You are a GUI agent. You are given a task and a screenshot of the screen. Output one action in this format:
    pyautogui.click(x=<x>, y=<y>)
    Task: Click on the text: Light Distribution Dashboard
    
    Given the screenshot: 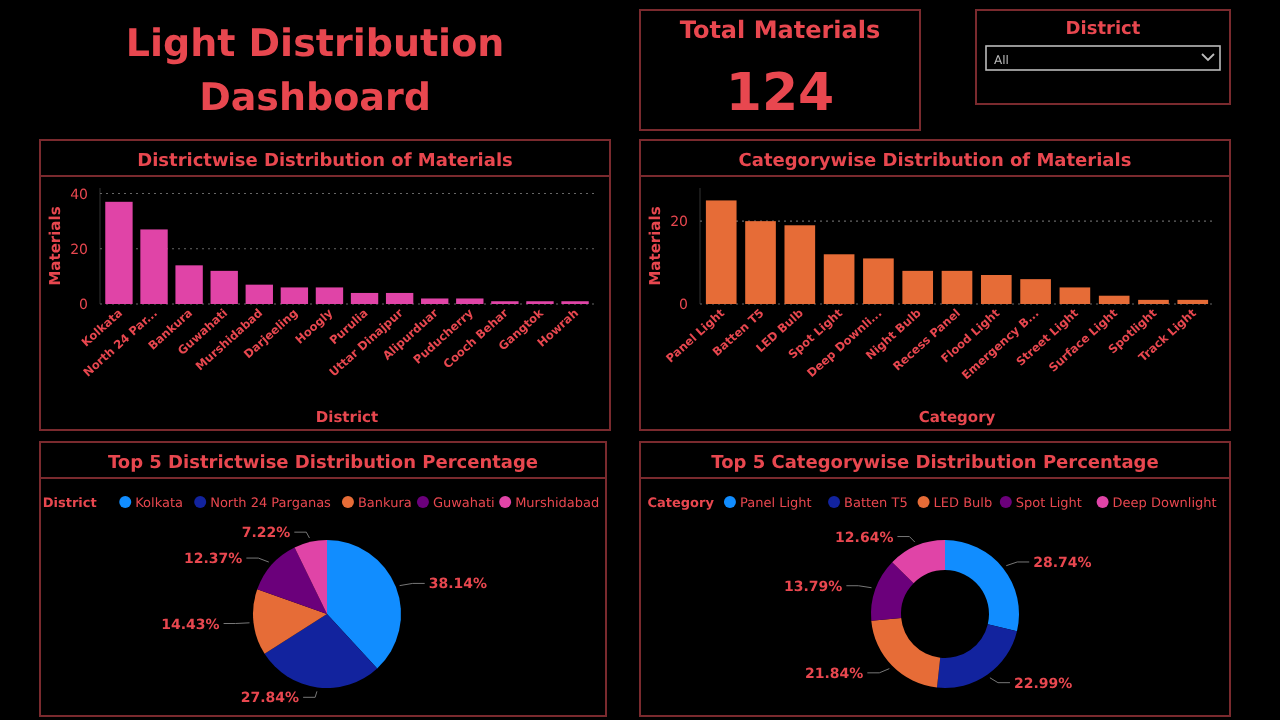 What is the action you would take?
    pyautogui.click(x=315, y=71)
    